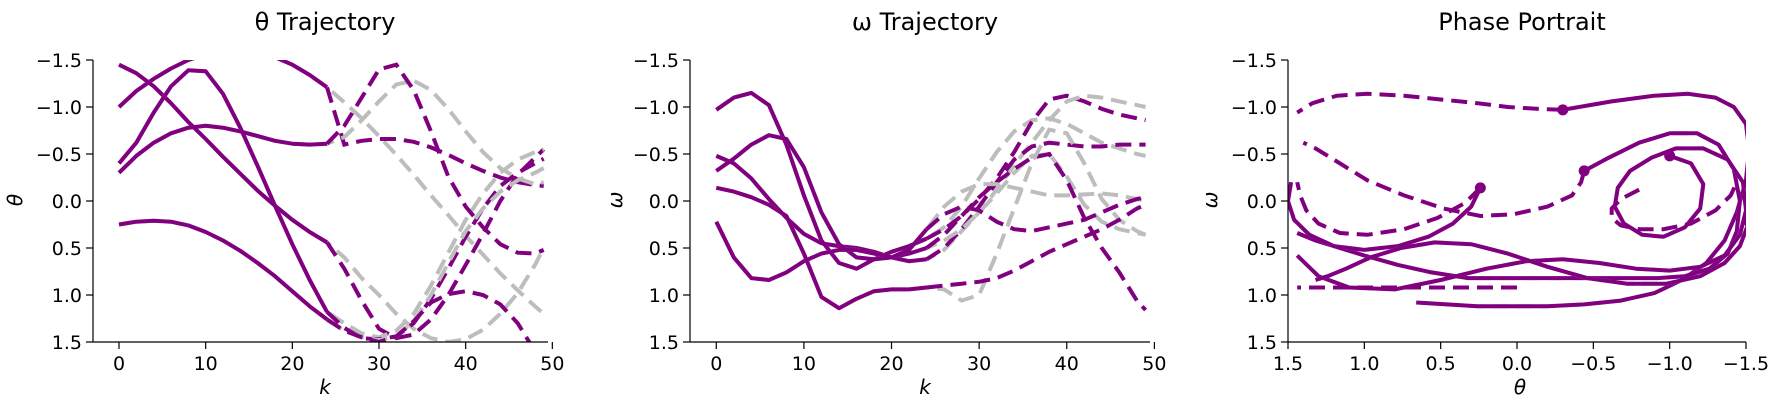 The width and height of the screenshot is (1775, 406). Describe the element at coordinates (15, 200) in the screenshot. I see `y-axis-label: θ` at that location.